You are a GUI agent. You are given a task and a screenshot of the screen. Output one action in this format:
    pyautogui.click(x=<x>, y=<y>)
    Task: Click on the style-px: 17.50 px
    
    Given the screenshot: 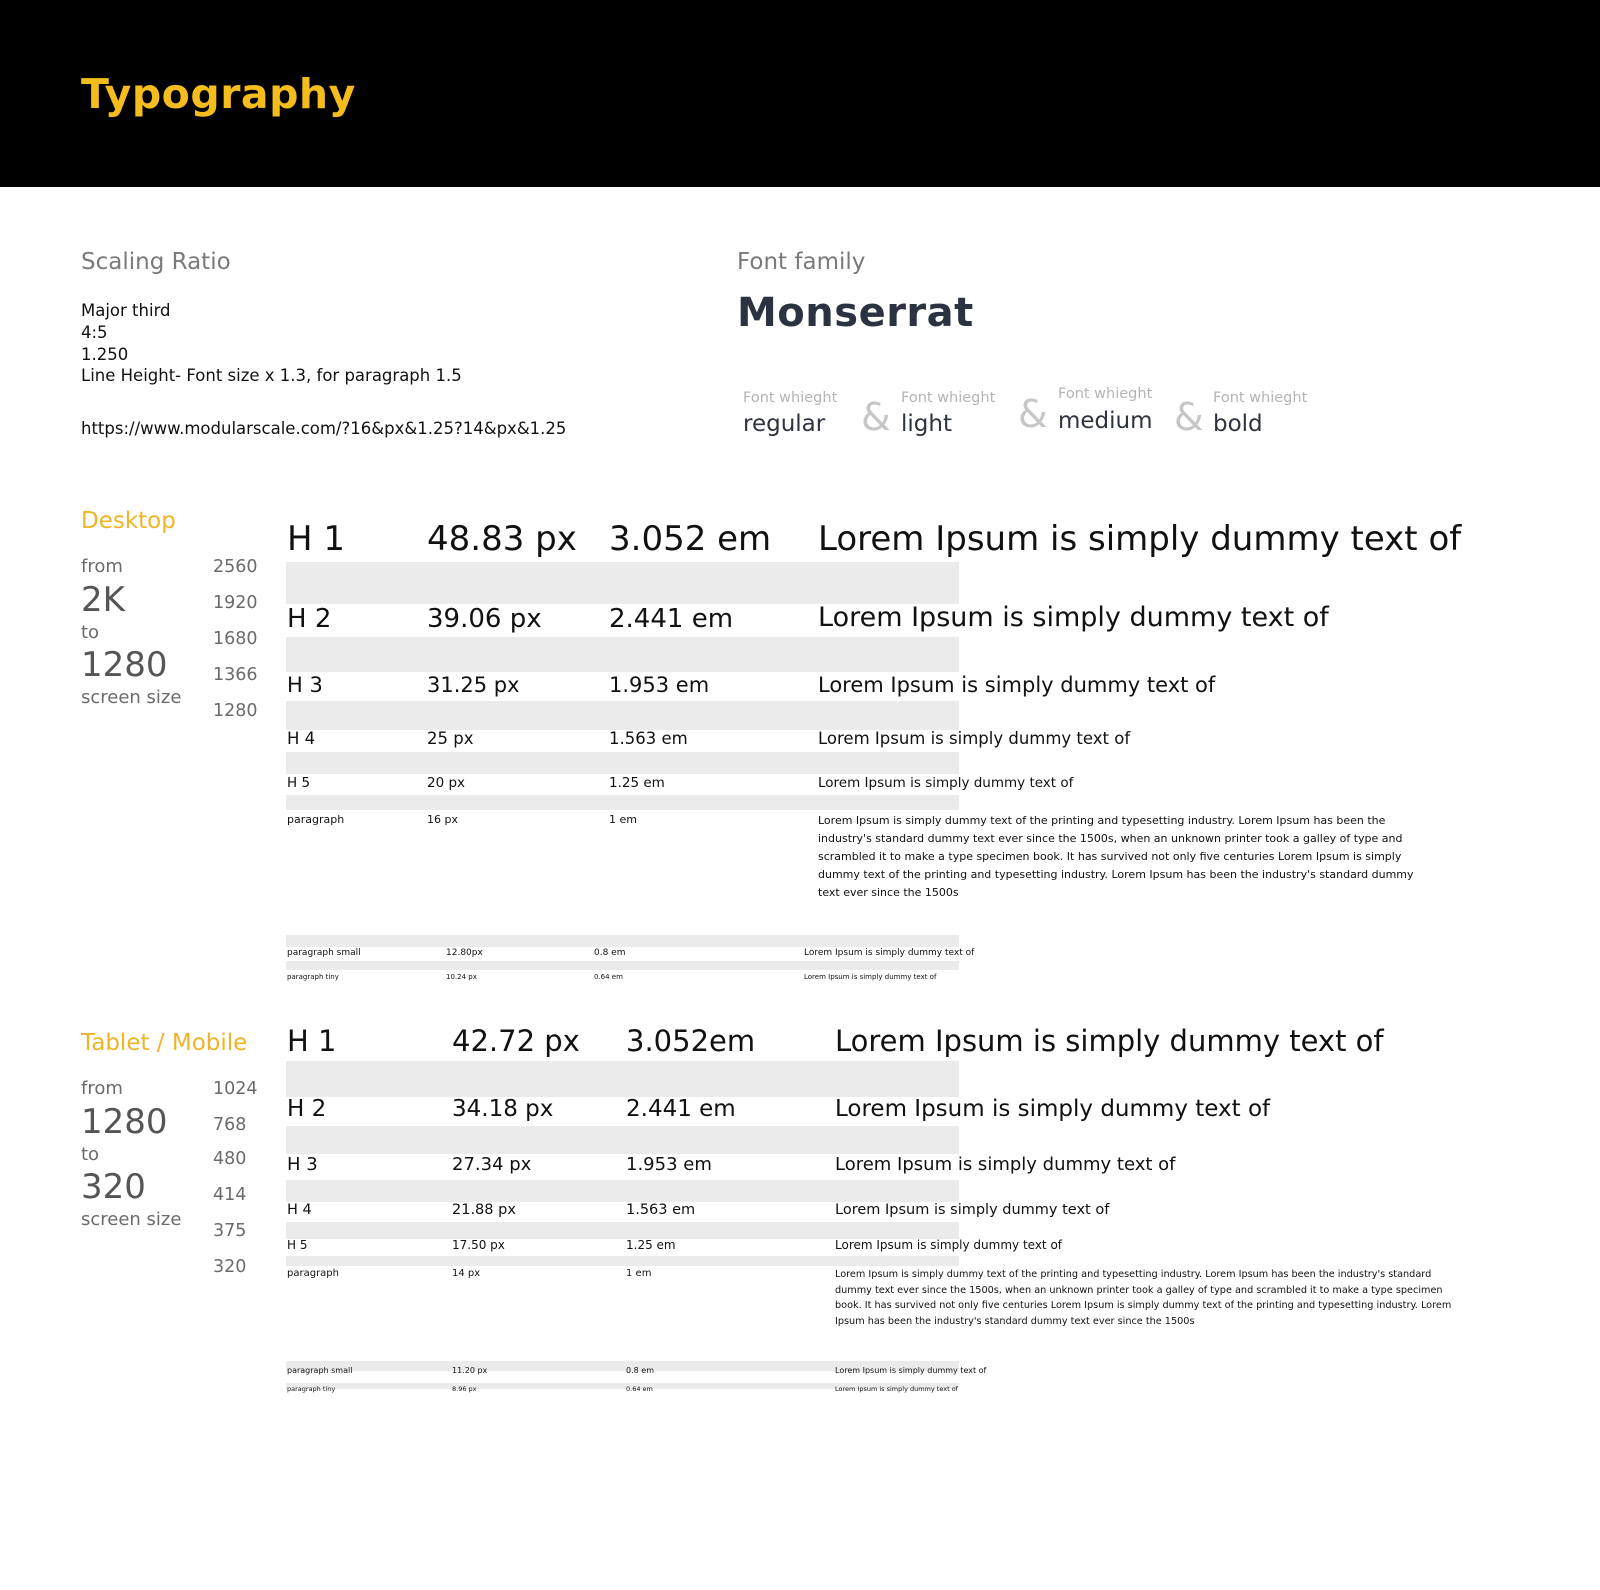 What is the action you would take?
    pyautogui.click(x=478, y=1245)
    